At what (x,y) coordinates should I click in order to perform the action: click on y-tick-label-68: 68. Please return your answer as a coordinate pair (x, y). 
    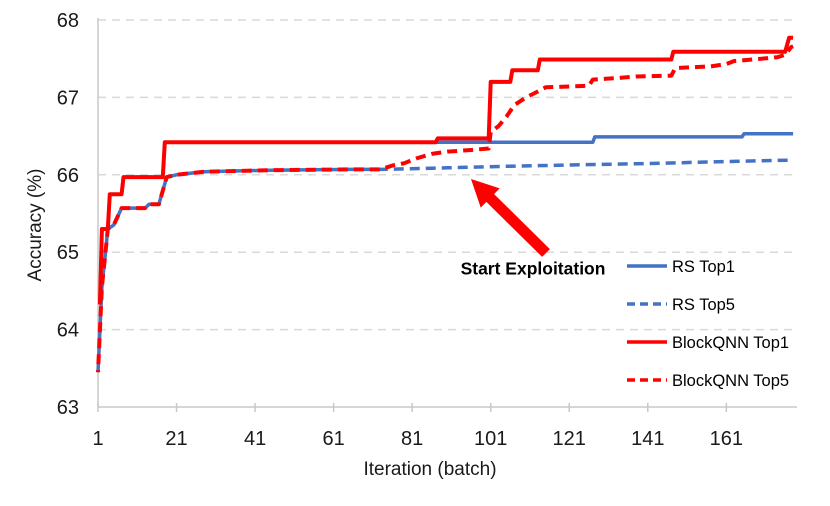
    Looking at the image, I should click on (68, 21).